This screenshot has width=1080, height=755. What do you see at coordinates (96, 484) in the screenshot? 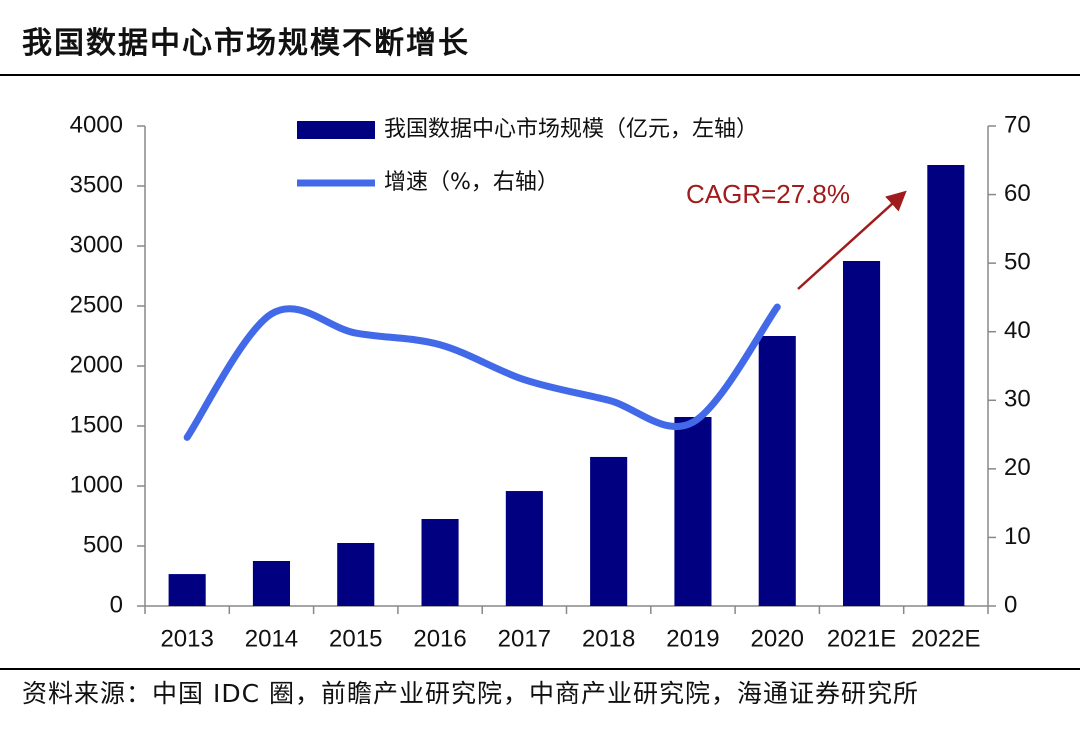
I see `y-tick-label: 1000` at bounding box center [96, 484].